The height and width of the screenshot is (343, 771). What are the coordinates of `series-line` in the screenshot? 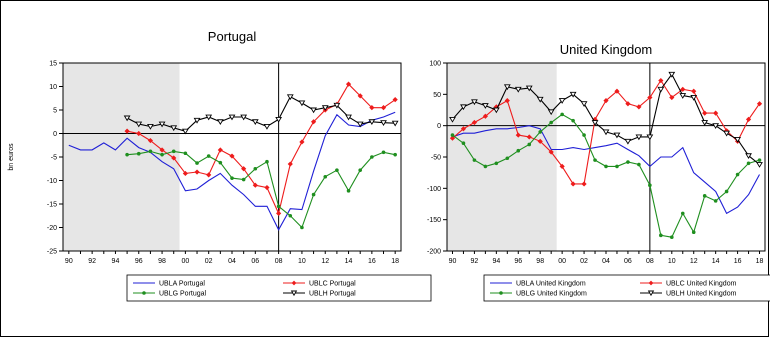 It's located at (261, 149).